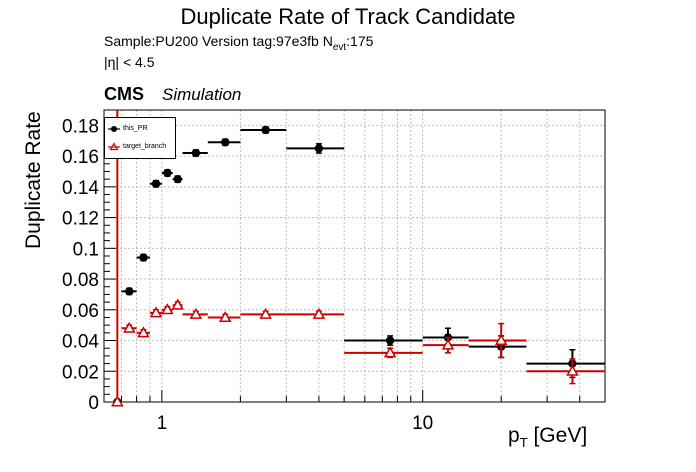 The height and width of the screenshot is (472, 696). I want to click on legend: this_PR target_branch, so click(140, 138).